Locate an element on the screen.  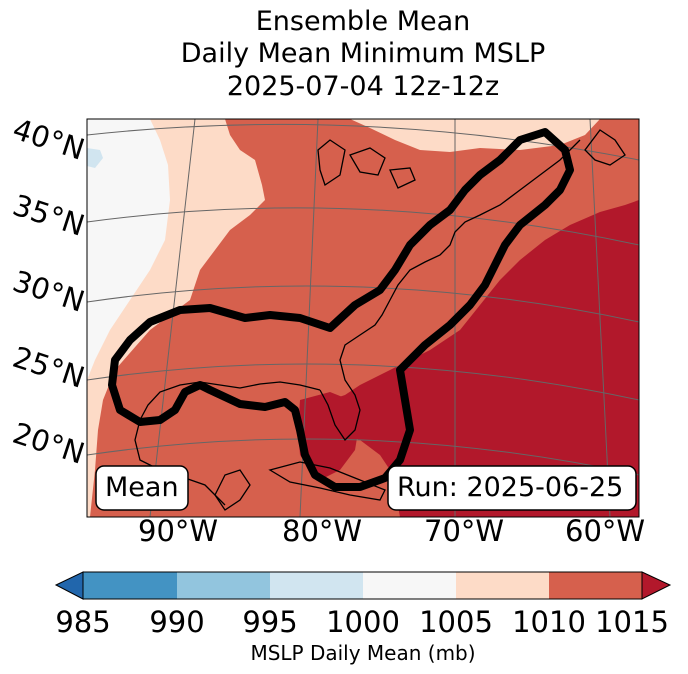
parallel-35n is located at coordinates (363, 226).